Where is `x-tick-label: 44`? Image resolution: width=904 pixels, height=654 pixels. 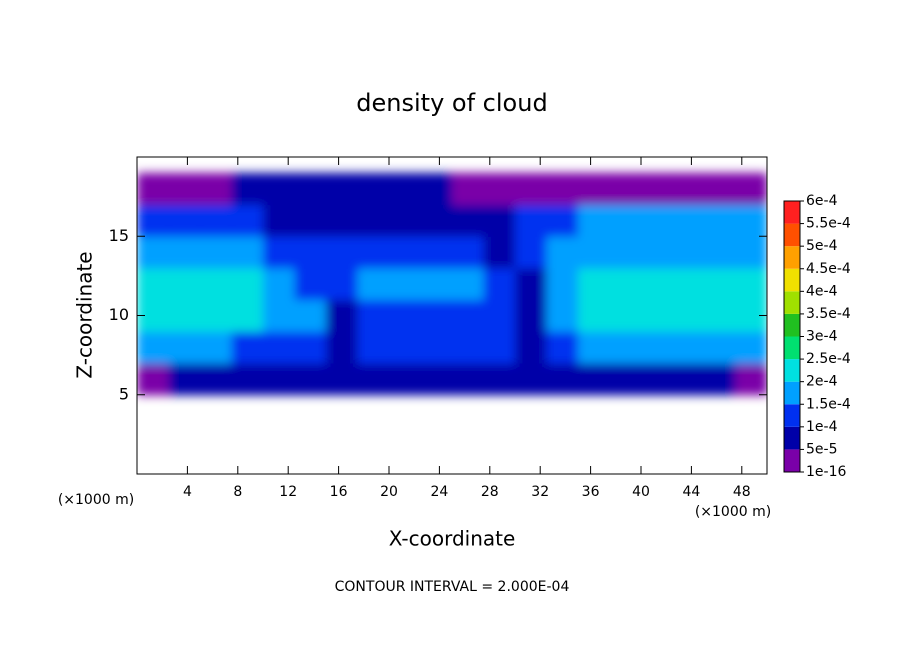 x-tick-label: 44 is located at coordinates (691, 492).